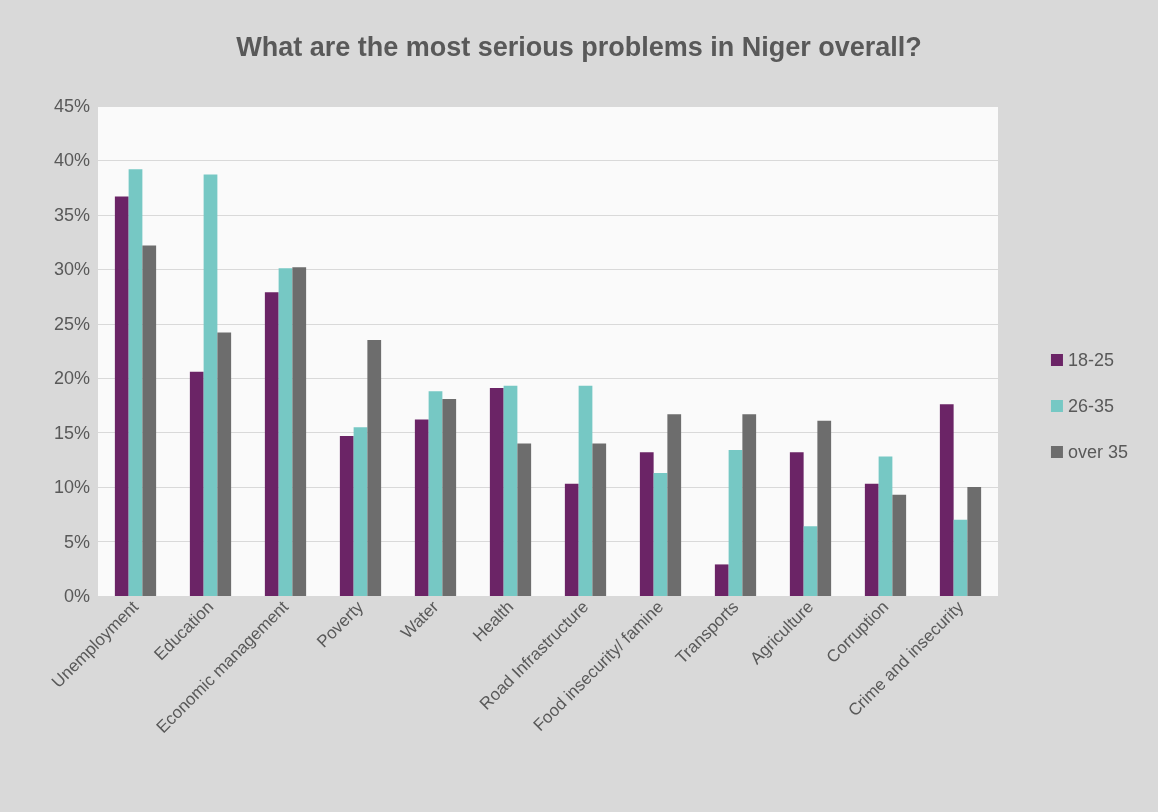  I want to click on y-tick-label: 25%, so click(71, 323).